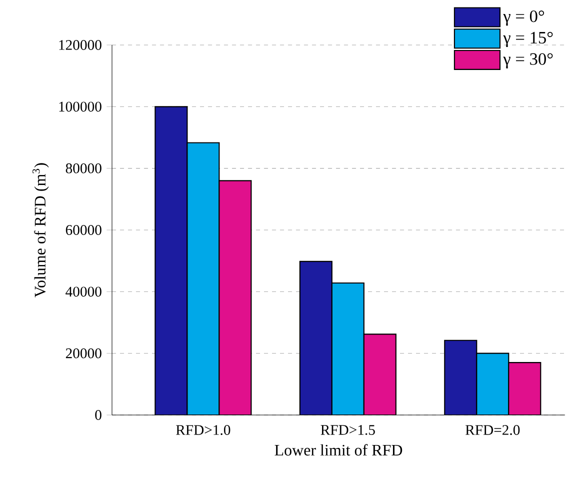  I want to click on y-tick-label: 40000, so click(84, 291).